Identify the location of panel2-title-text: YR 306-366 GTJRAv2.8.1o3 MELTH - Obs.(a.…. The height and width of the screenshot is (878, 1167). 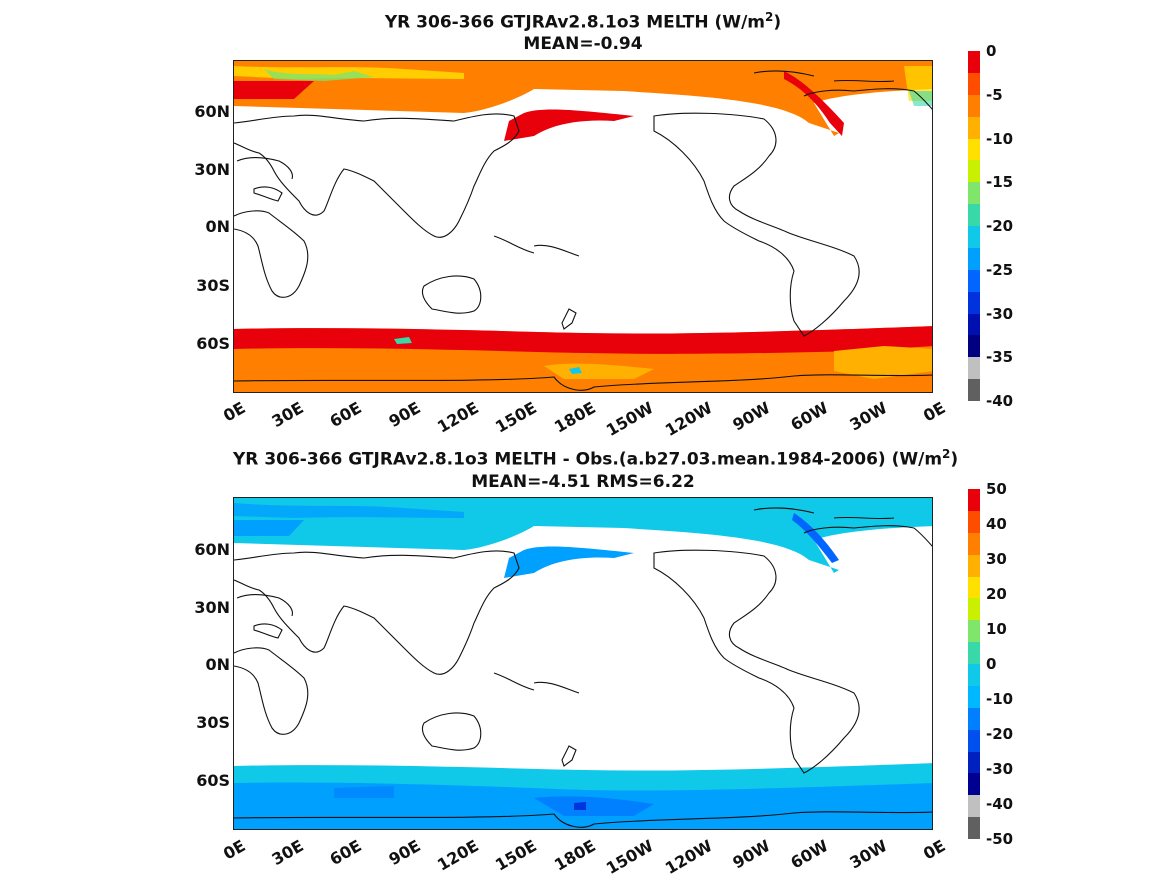
(588, 459).